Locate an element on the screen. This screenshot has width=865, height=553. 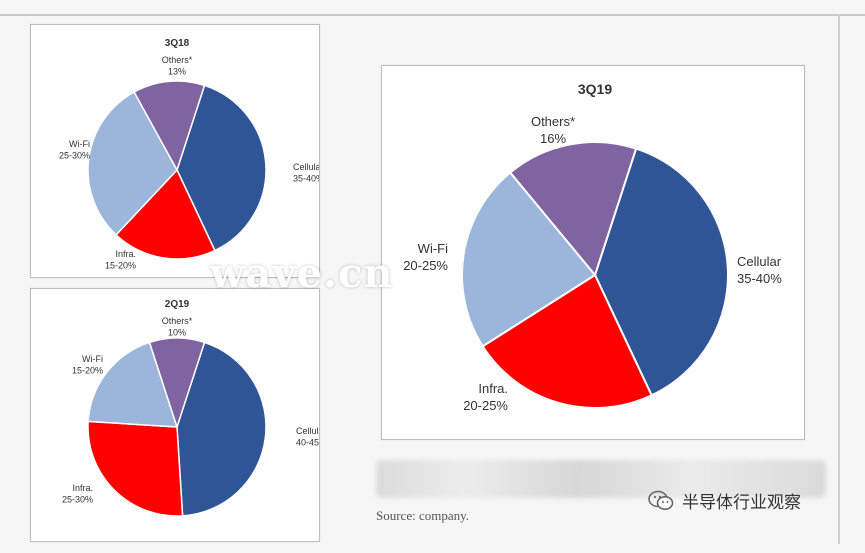
slice-label: Others* 13% is located at coordinates (177, 66).